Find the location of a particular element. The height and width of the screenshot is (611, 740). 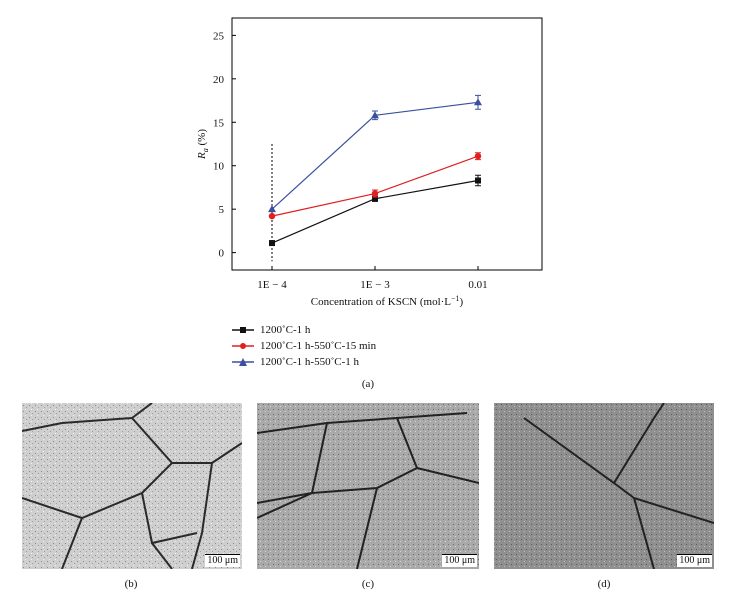

scale-bar-b: 100 μm is located at coordinates (222, 560).